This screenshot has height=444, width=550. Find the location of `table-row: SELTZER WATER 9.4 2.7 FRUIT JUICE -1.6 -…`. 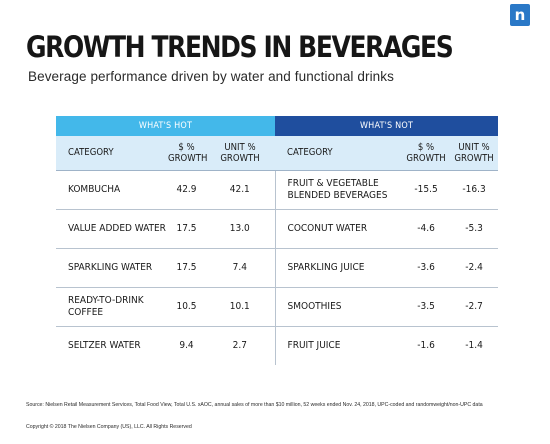

table-row: SELTZER WATER 9.4 2.7 FRUIT JUICE -1.6 -… is located at coordinates (277, 345).